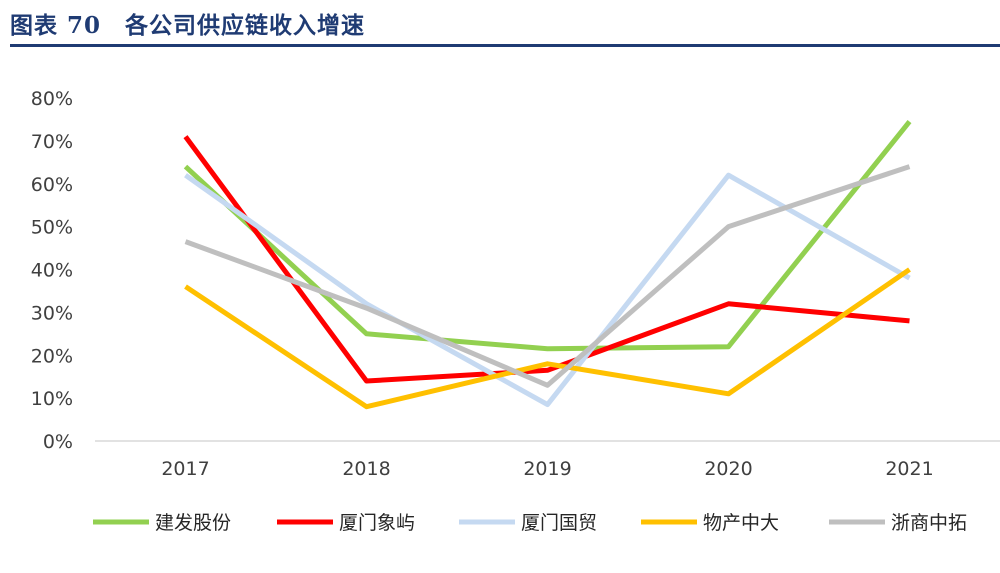  Describe the element at coordinates (366, 469) in the screenshot. I see `x-tick-label: 2018` at that location.